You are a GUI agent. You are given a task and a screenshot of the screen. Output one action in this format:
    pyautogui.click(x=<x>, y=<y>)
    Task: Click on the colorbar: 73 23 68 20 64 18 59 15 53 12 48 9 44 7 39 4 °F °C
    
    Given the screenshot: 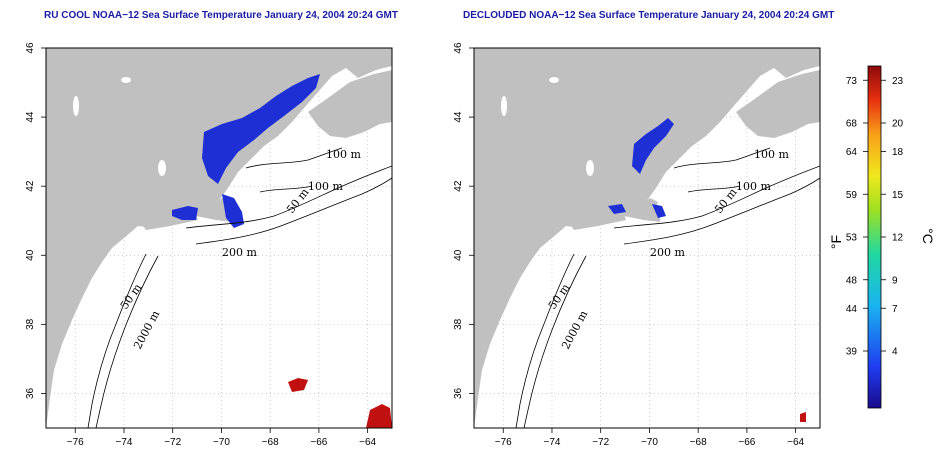 What is the action you would take?
    pyautogui.click(x=882, y=237)
    